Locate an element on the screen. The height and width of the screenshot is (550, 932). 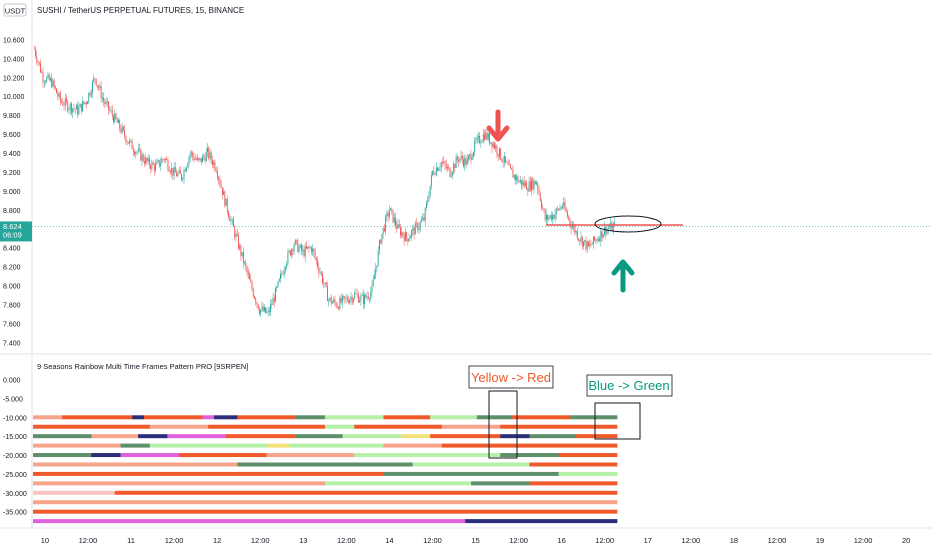
price-tick-label: 9.400 is located at coordinates (12, 154).